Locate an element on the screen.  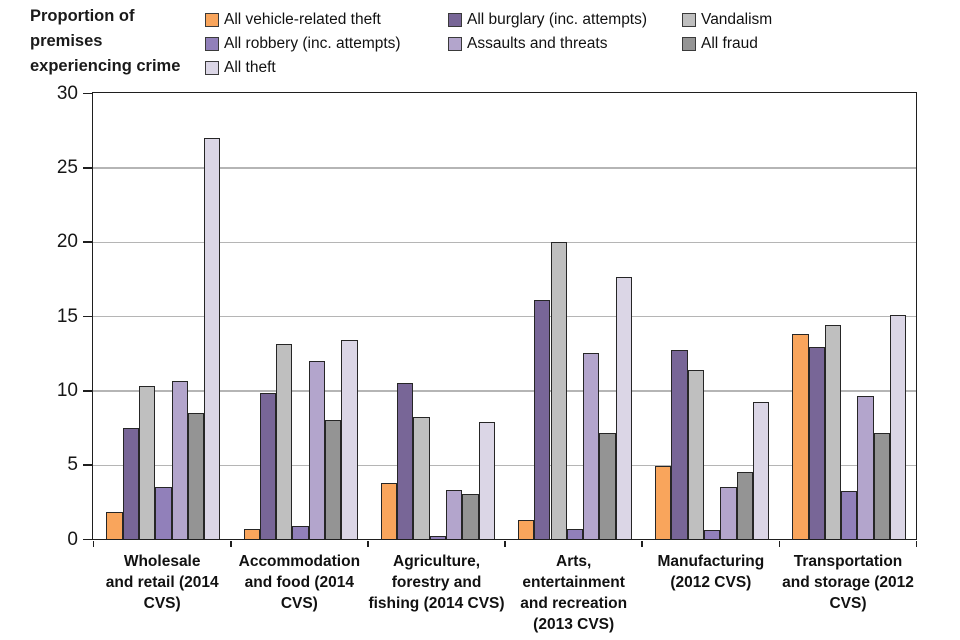
bar-all-vehicle-related-theft-accommodation-and-food-2014-cvs is located at coordinates (251, 533).